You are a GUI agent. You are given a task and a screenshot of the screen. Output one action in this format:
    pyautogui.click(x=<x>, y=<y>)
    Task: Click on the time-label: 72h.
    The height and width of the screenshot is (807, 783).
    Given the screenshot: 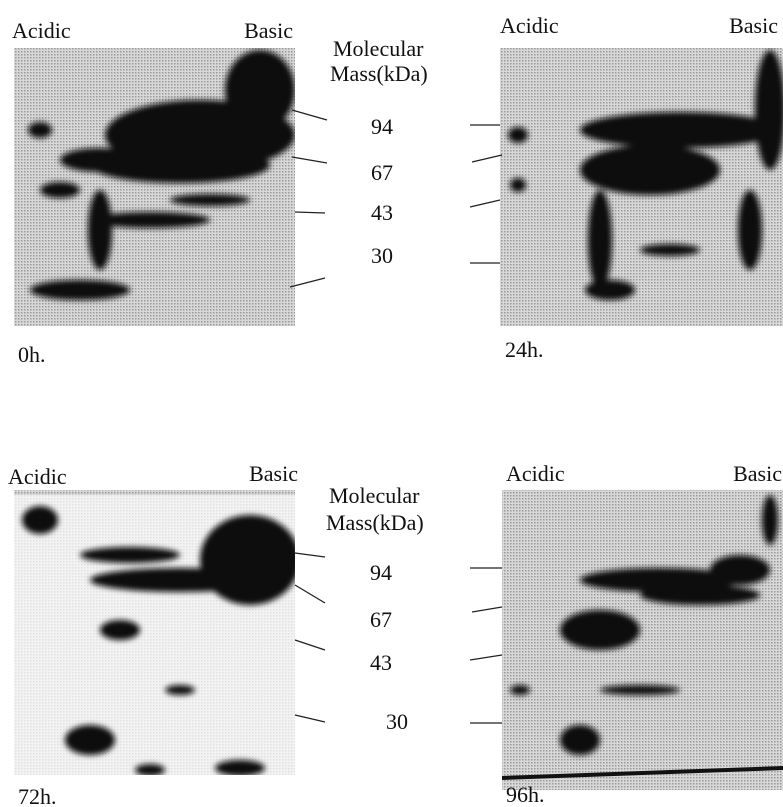 What is the action you would take?
    pyautogui.click(x=37, y=795)
    